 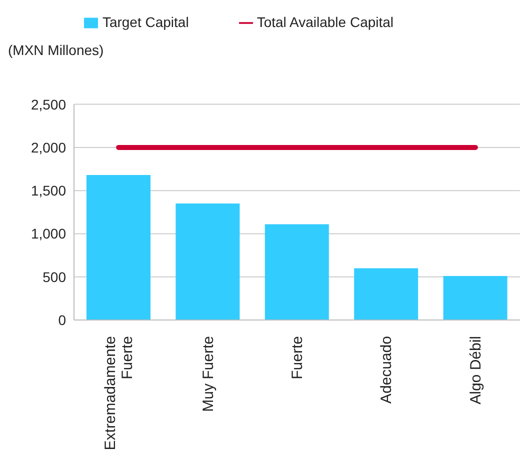 What do you see at coordinates (48, 234) in the screenshot?
I see `y-tick-label: 1,000` at bounding box center [48, 234].